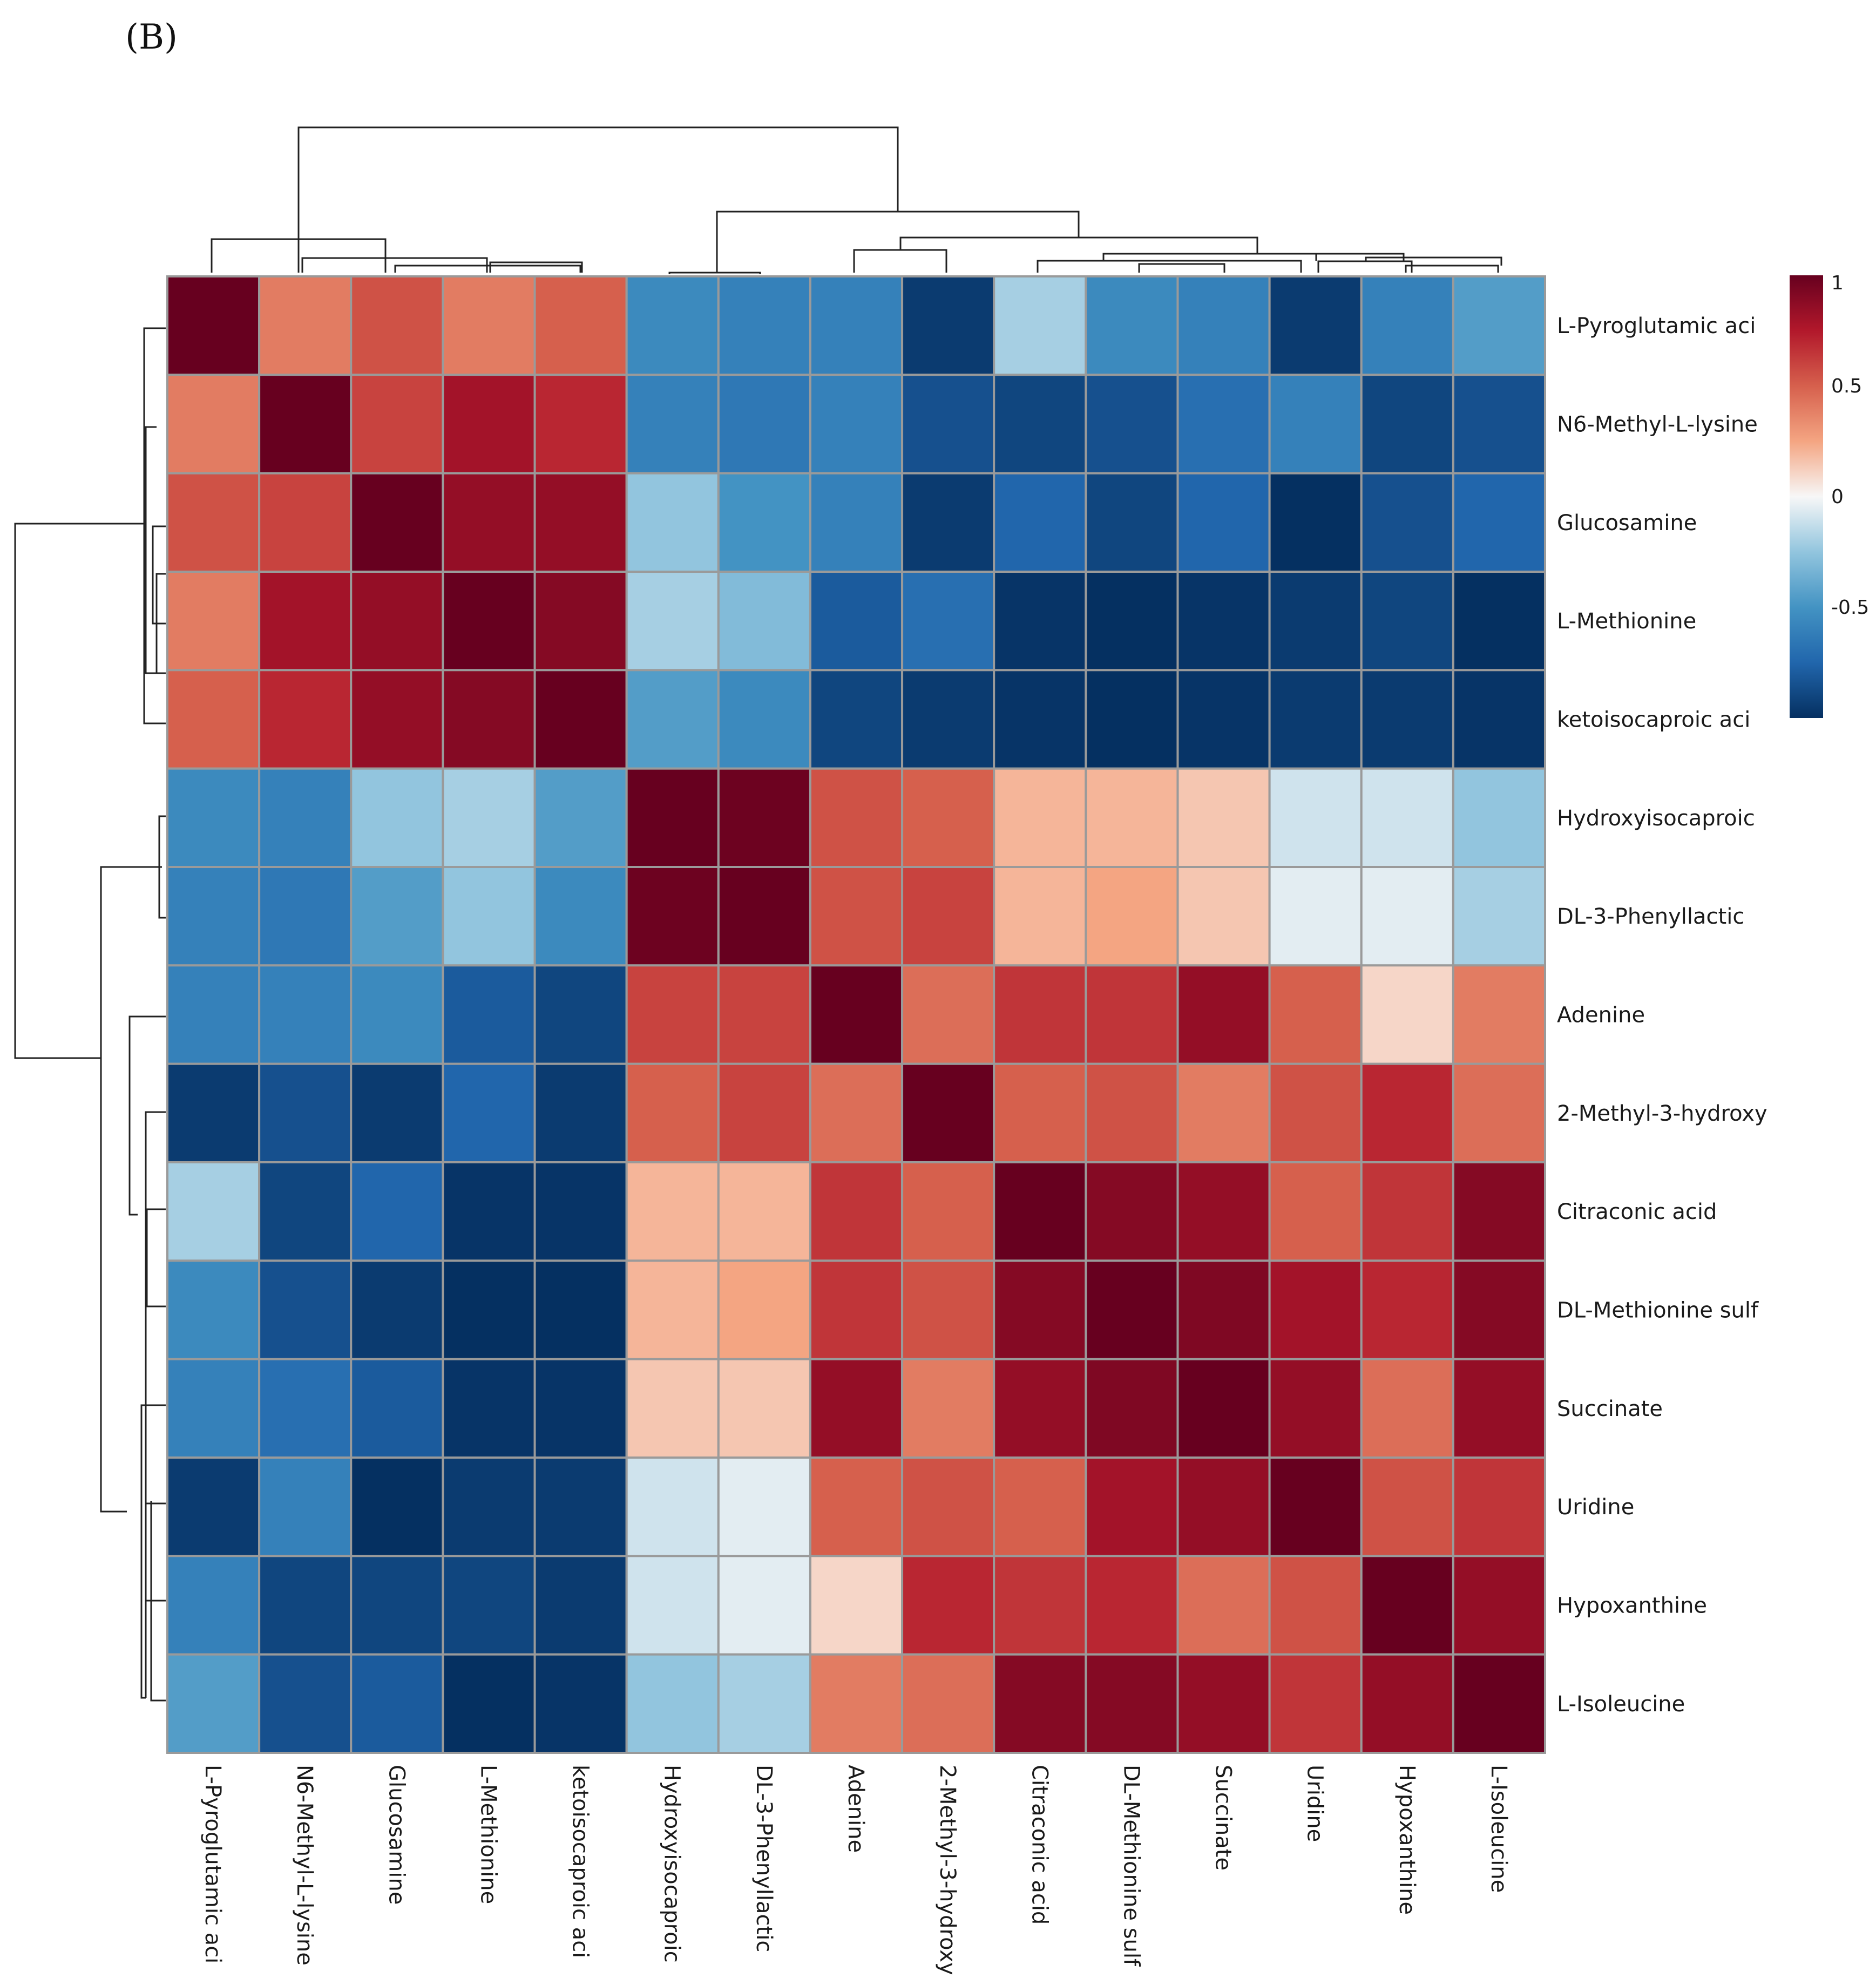 The image size is (1876, 1985). Describe the element at coordinates (1650, 916) in the screenshot. I see `row-label: DL-3-Phenyllactic` at that location.